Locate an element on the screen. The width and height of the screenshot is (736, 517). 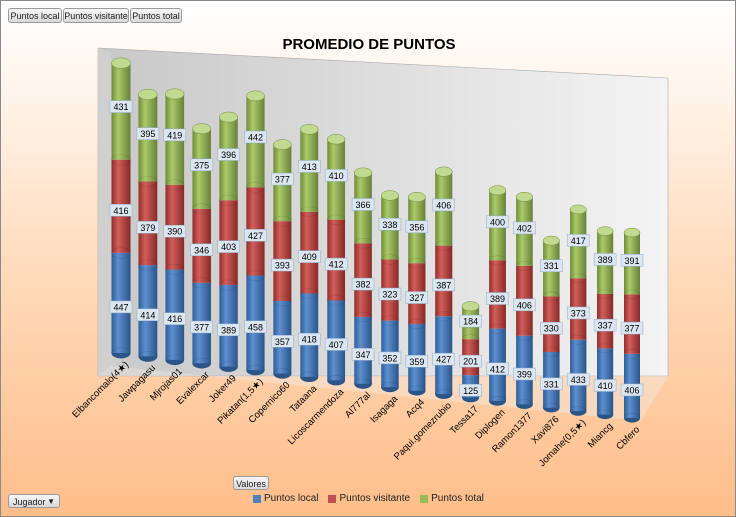
cylinder-13: 125 201 184 is located at coordinates (470, 352).